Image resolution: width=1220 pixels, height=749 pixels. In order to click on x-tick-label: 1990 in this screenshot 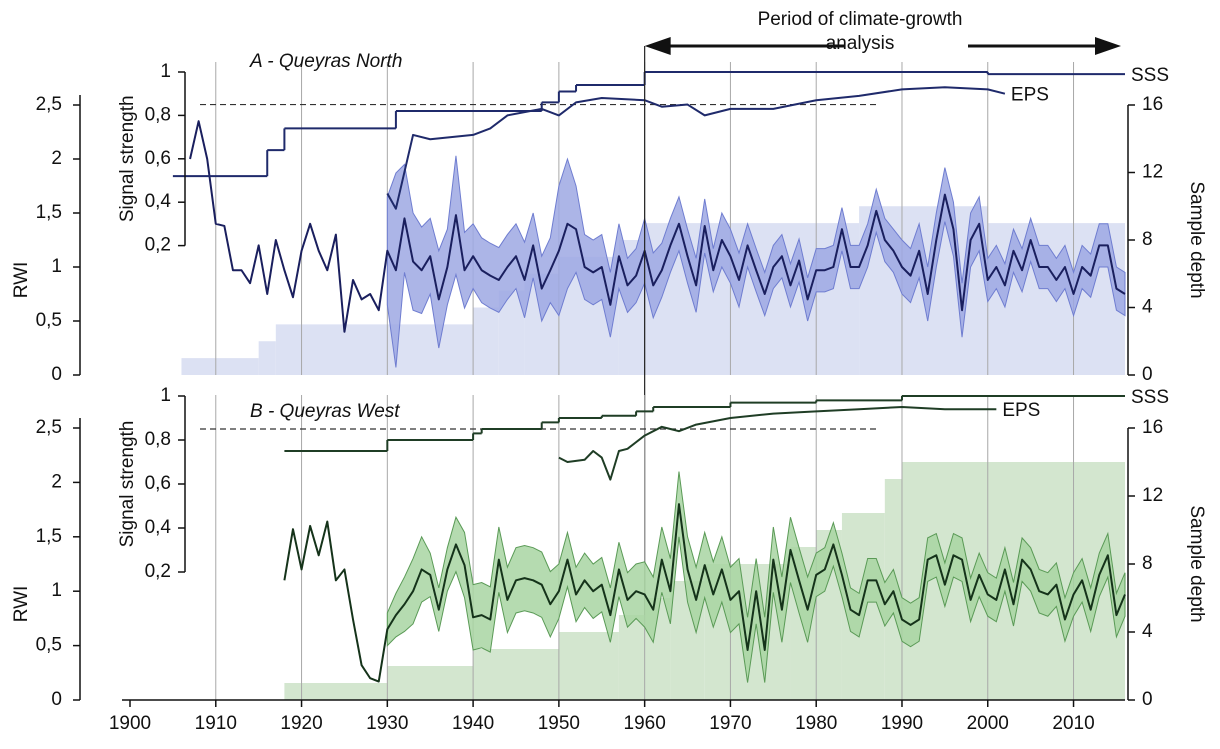, I will do `click(902, 723)`.